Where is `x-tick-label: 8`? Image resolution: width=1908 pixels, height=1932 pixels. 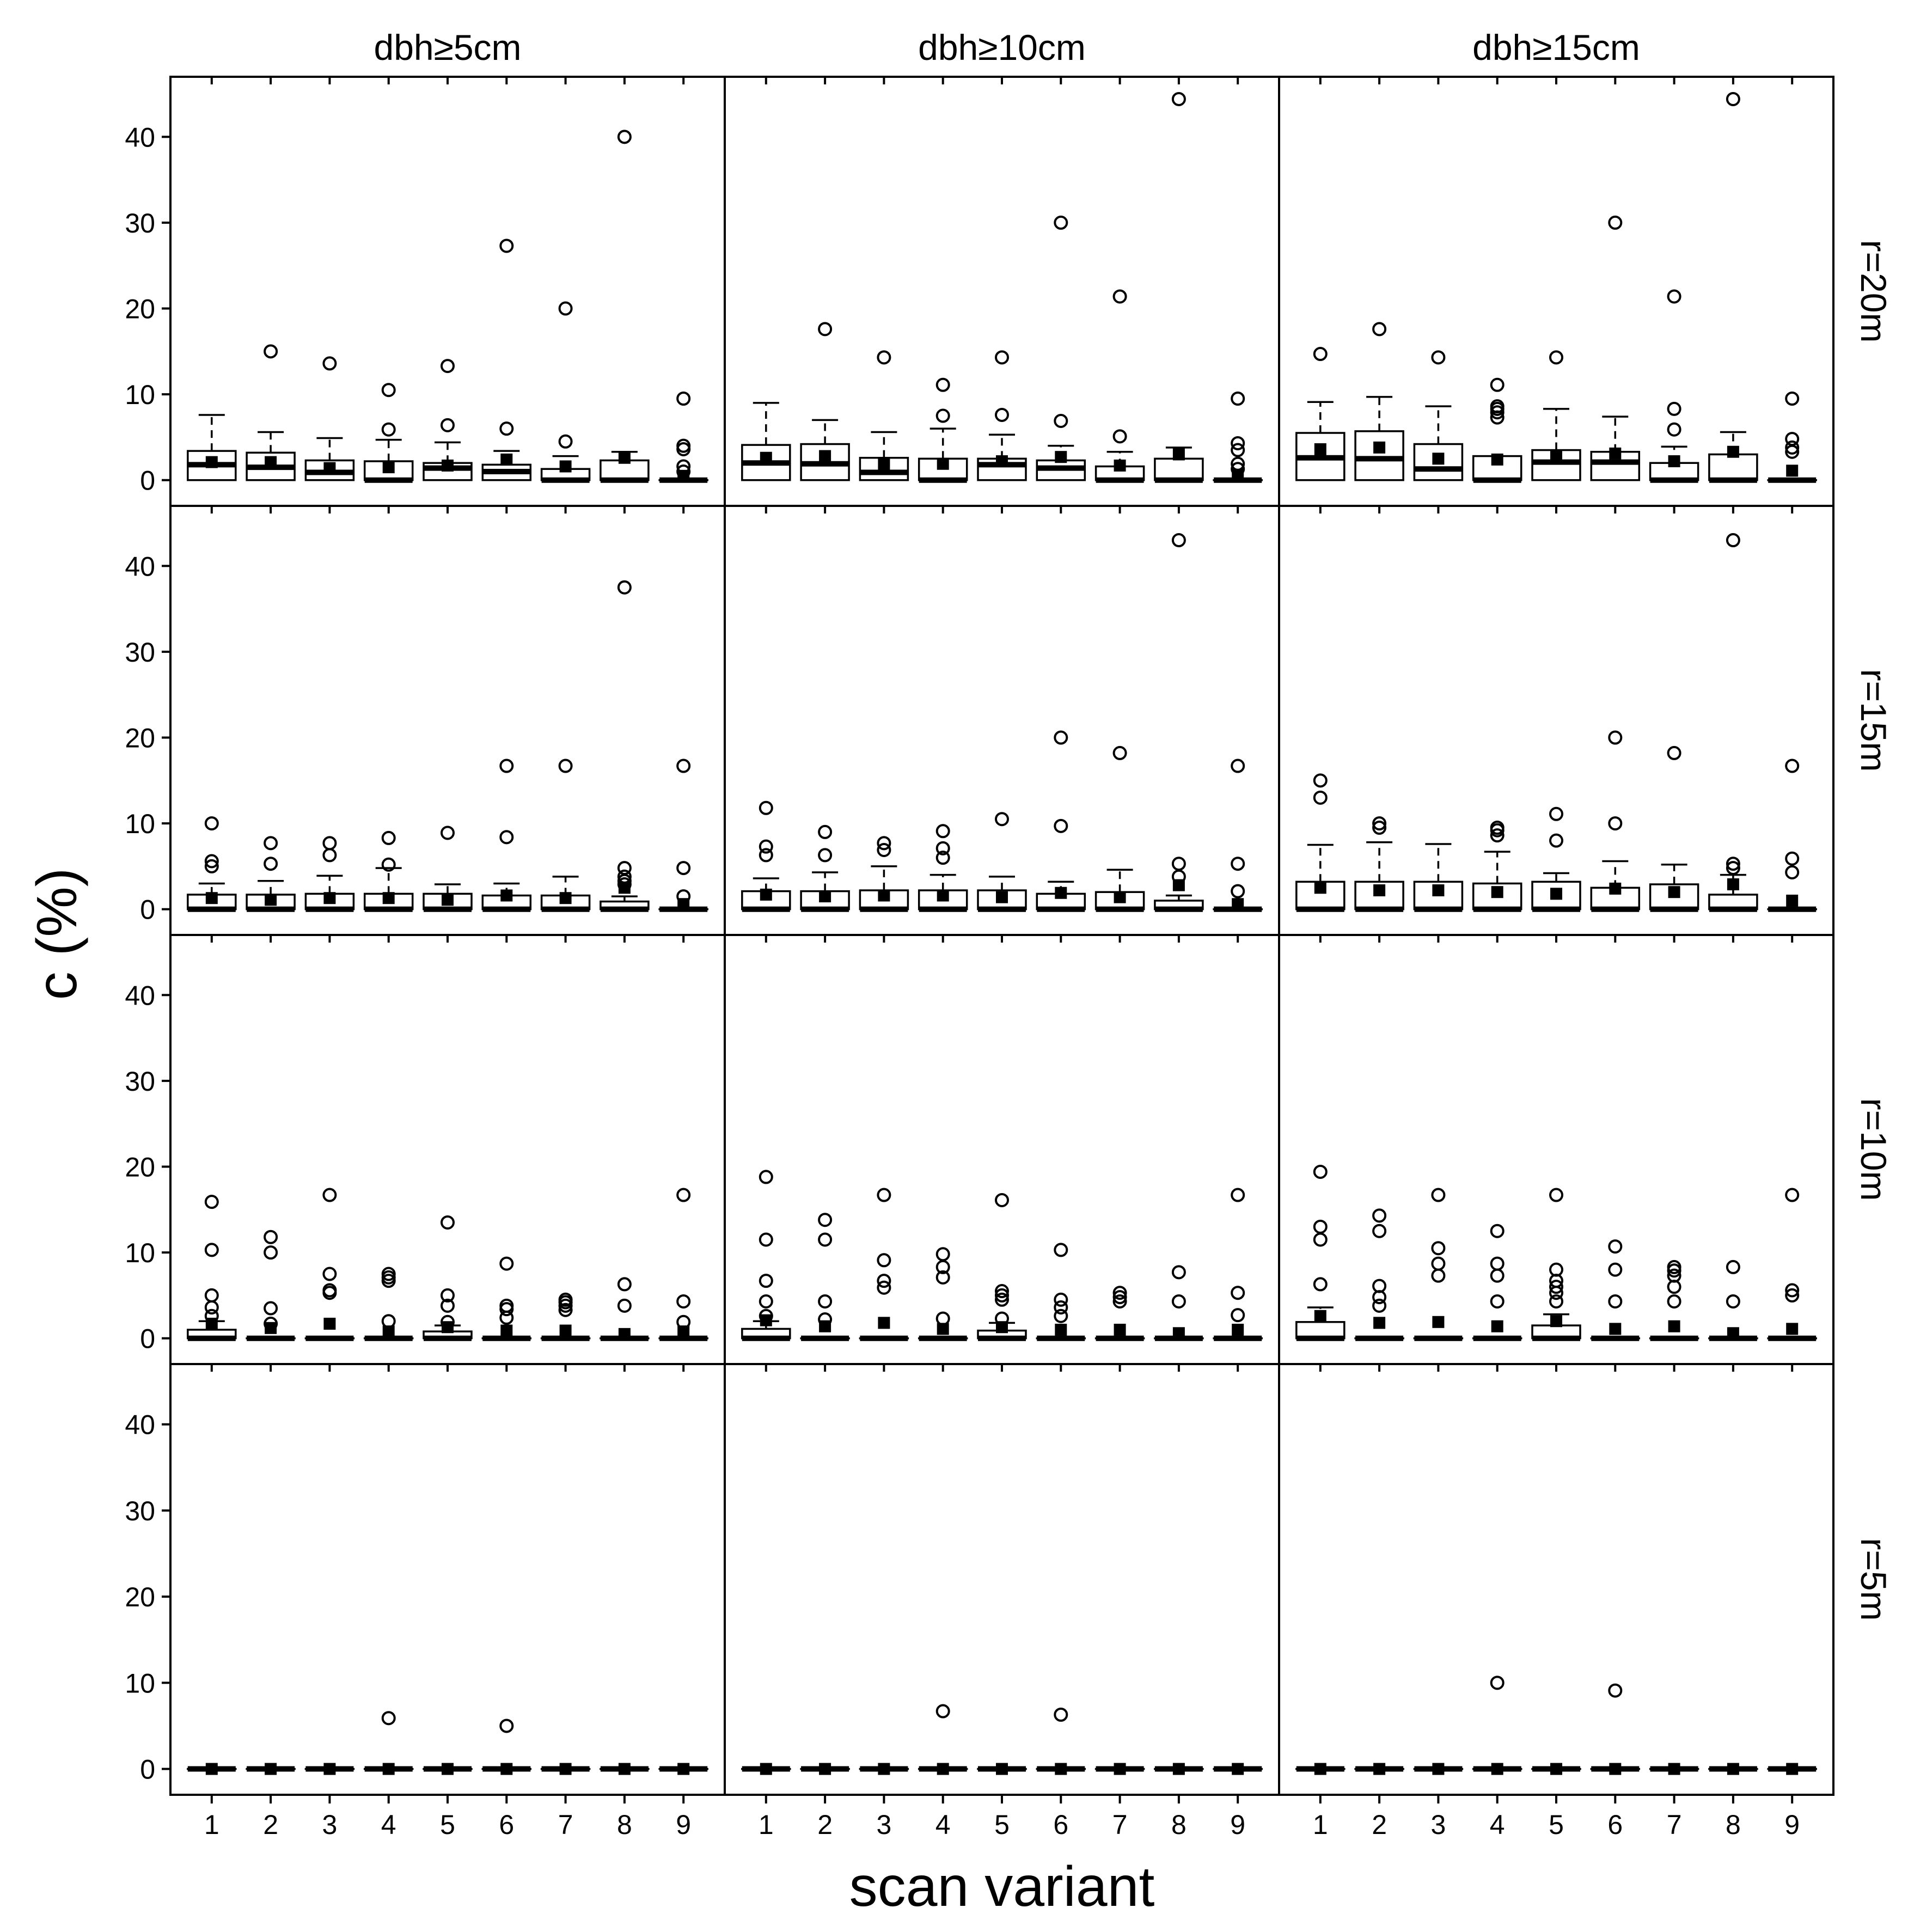
x-tick-label: 8 is located at coordinates (1733, 1825).